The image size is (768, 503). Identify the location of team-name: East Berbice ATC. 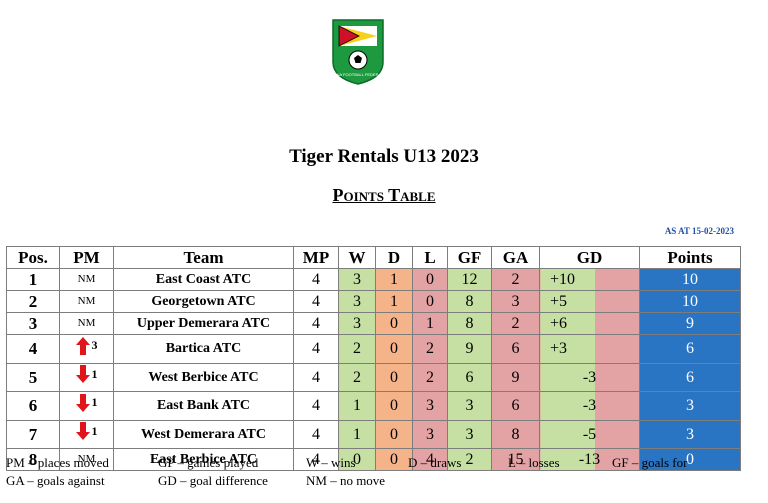
(203, 459).